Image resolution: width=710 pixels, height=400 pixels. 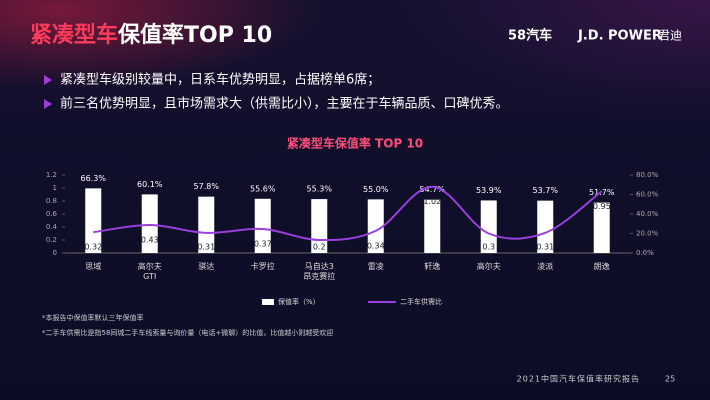 I want to click on bar-value-label: 57.8%, so click(x=207, y=186).